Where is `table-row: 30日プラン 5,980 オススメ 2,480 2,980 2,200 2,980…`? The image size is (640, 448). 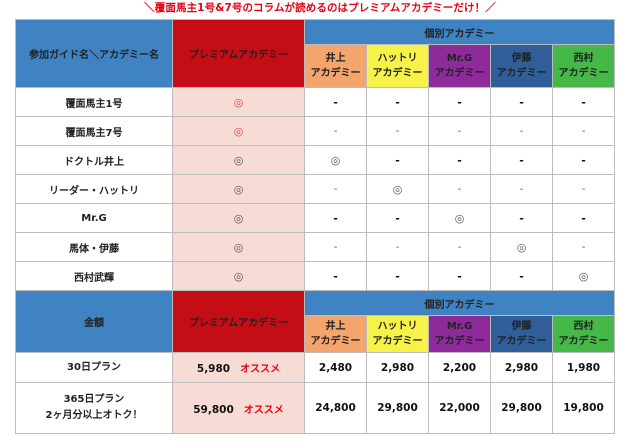 table-row: 30日プラン 5,980 オススメ 2,480 2,980 2,200 2,980… is located at coordinates (315, 367).